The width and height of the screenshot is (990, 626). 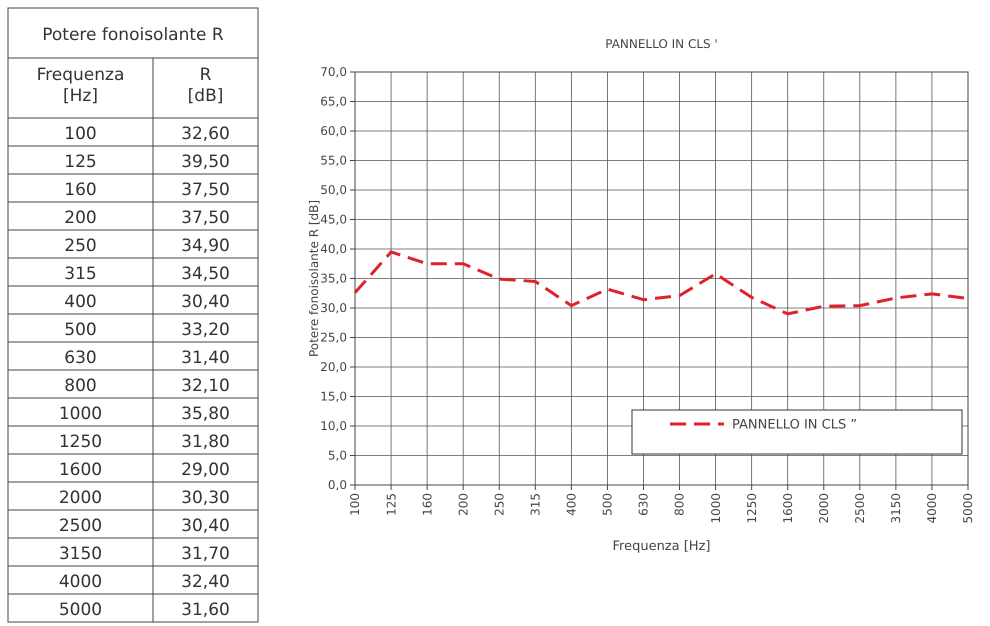 I want to click on text: 315, so click(x=80, y=274).